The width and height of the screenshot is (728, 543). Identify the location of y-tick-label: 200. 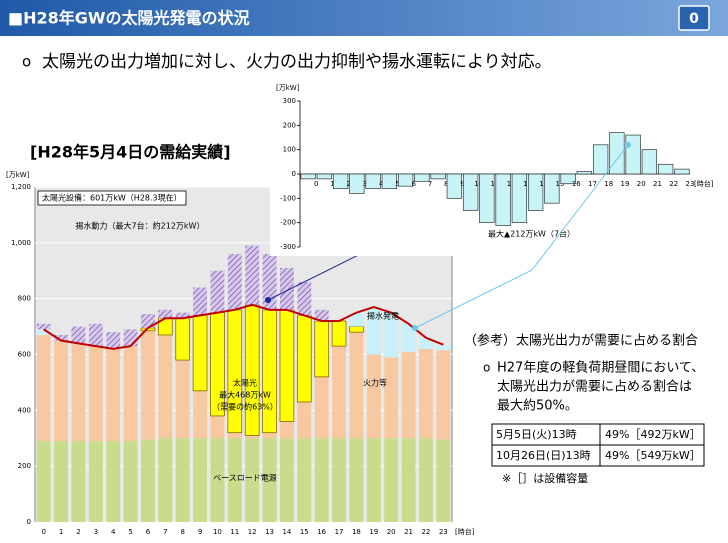
(24, 466).